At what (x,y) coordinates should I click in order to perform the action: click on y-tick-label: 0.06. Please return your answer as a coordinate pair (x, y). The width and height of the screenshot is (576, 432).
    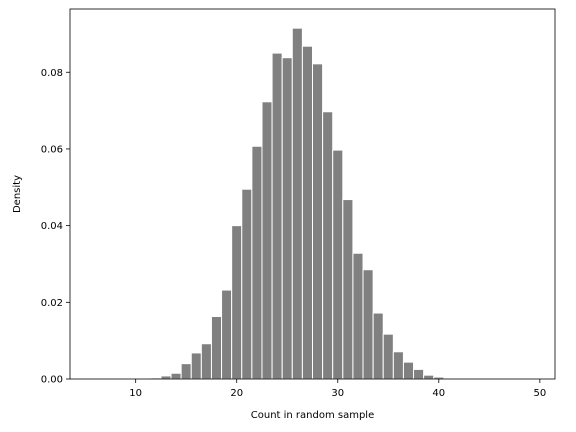
    Looking at the image, I should click on (52, 149).